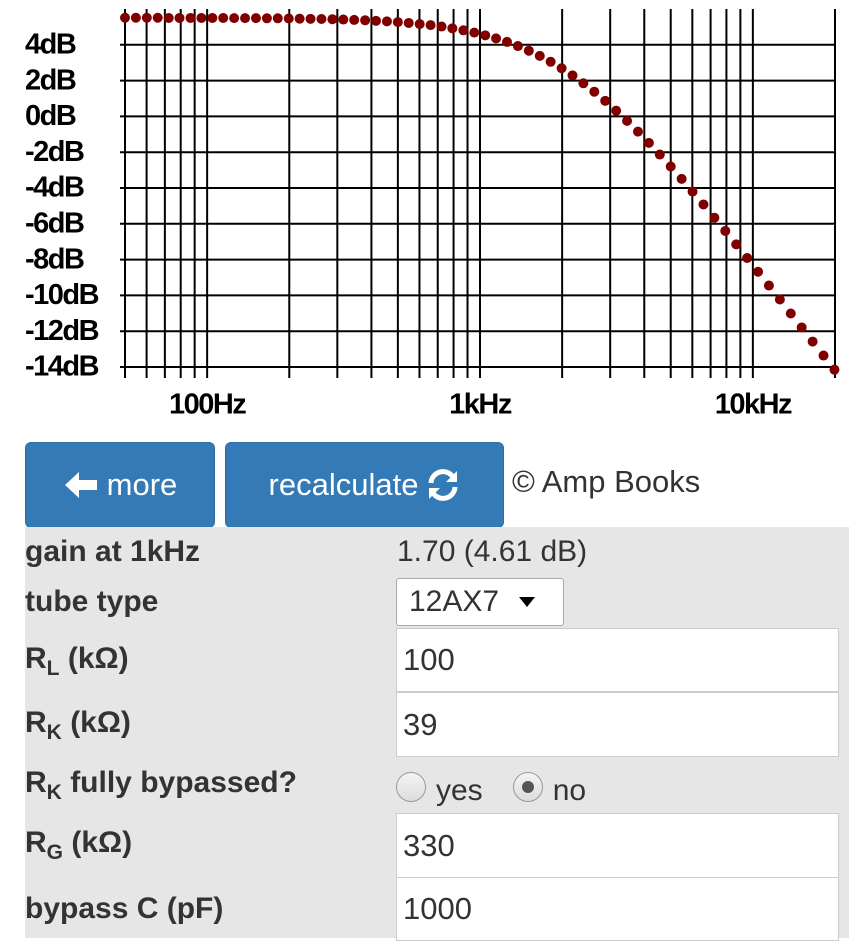 The image size is (849, 941). What do you see at coordinates (207, 405) in the screenshot?
I see `x-tick-label: 100Hz` at bounding box center [207, 405].